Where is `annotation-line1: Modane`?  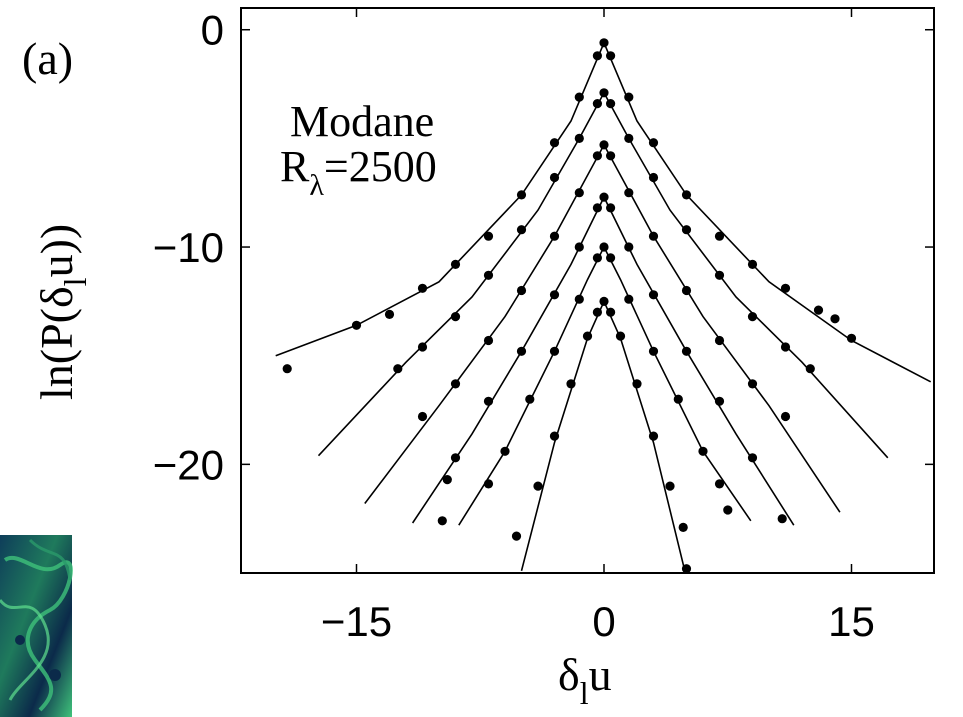
annotation-line1: Modane is located at coordinates (362, 121).